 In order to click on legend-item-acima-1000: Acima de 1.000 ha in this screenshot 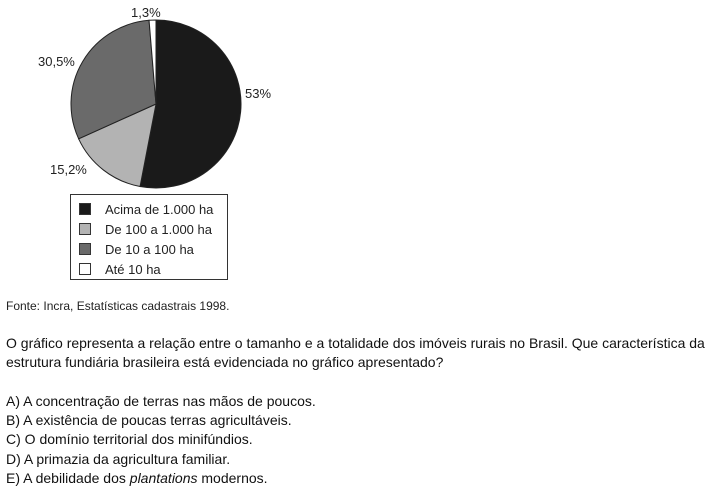, I will do `click(153, 209)`.